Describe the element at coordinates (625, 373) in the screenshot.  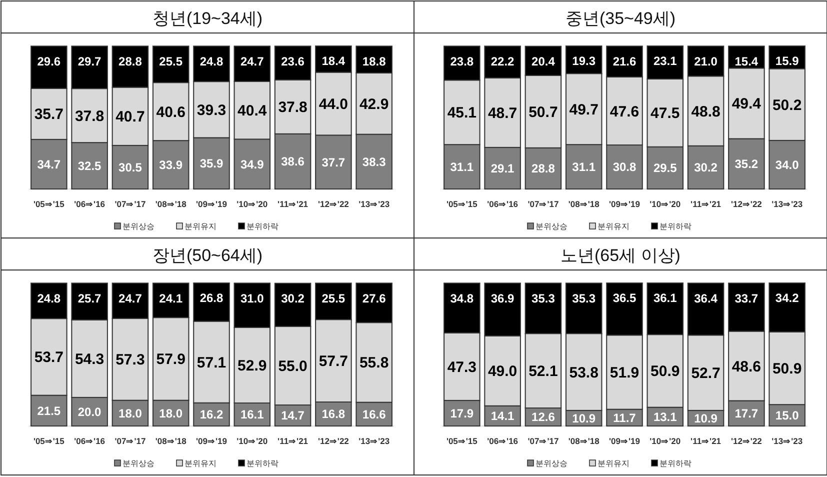
I see `data-label: 51.9` at that location.